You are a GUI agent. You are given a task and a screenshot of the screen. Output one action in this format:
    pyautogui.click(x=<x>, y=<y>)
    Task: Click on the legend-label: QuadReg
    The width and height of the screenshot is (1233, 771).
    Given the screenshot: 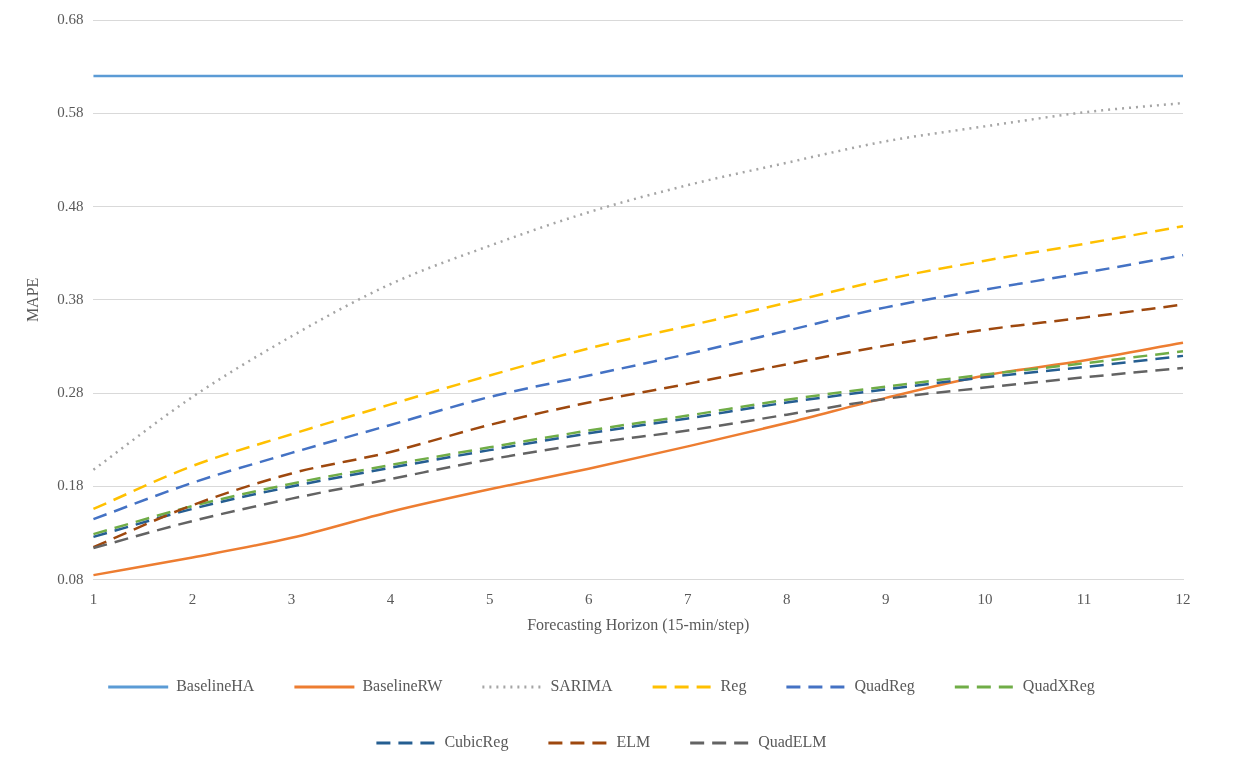 What is the action you would take?
    pyautogui.click(x=884, y=686)
    